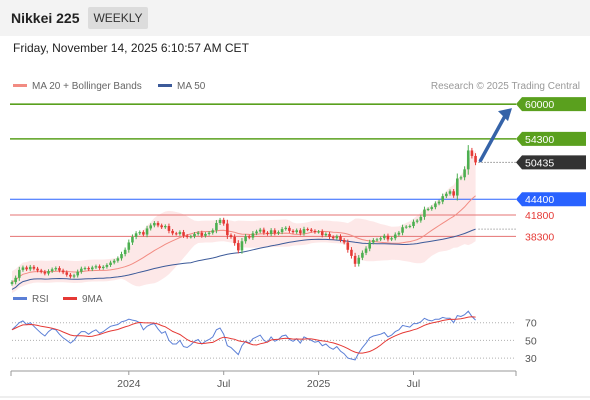  Describe the element at coordinates (40, 299) in the screenshot. I see `legend-rsi-label: RSI` at that location.